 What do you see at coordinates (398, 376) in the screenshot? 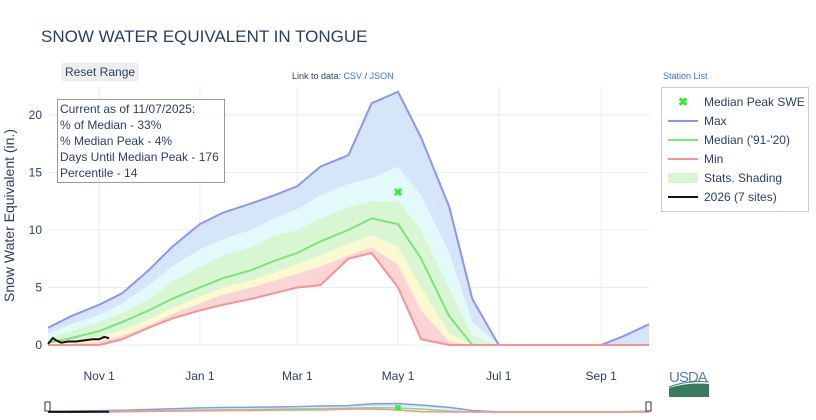
I see `x-tick-label: May 1` at bounding box center [398, 376].